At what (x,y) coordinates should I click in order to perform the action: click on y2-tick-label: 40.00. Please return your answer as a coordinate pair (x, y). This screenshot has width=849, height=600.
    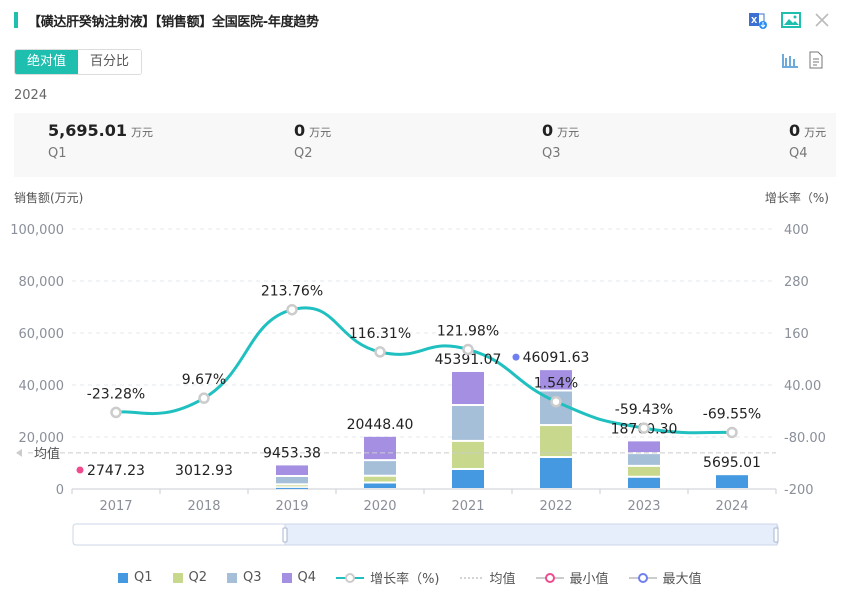
    Looking at the image, I should click on (802, 386).